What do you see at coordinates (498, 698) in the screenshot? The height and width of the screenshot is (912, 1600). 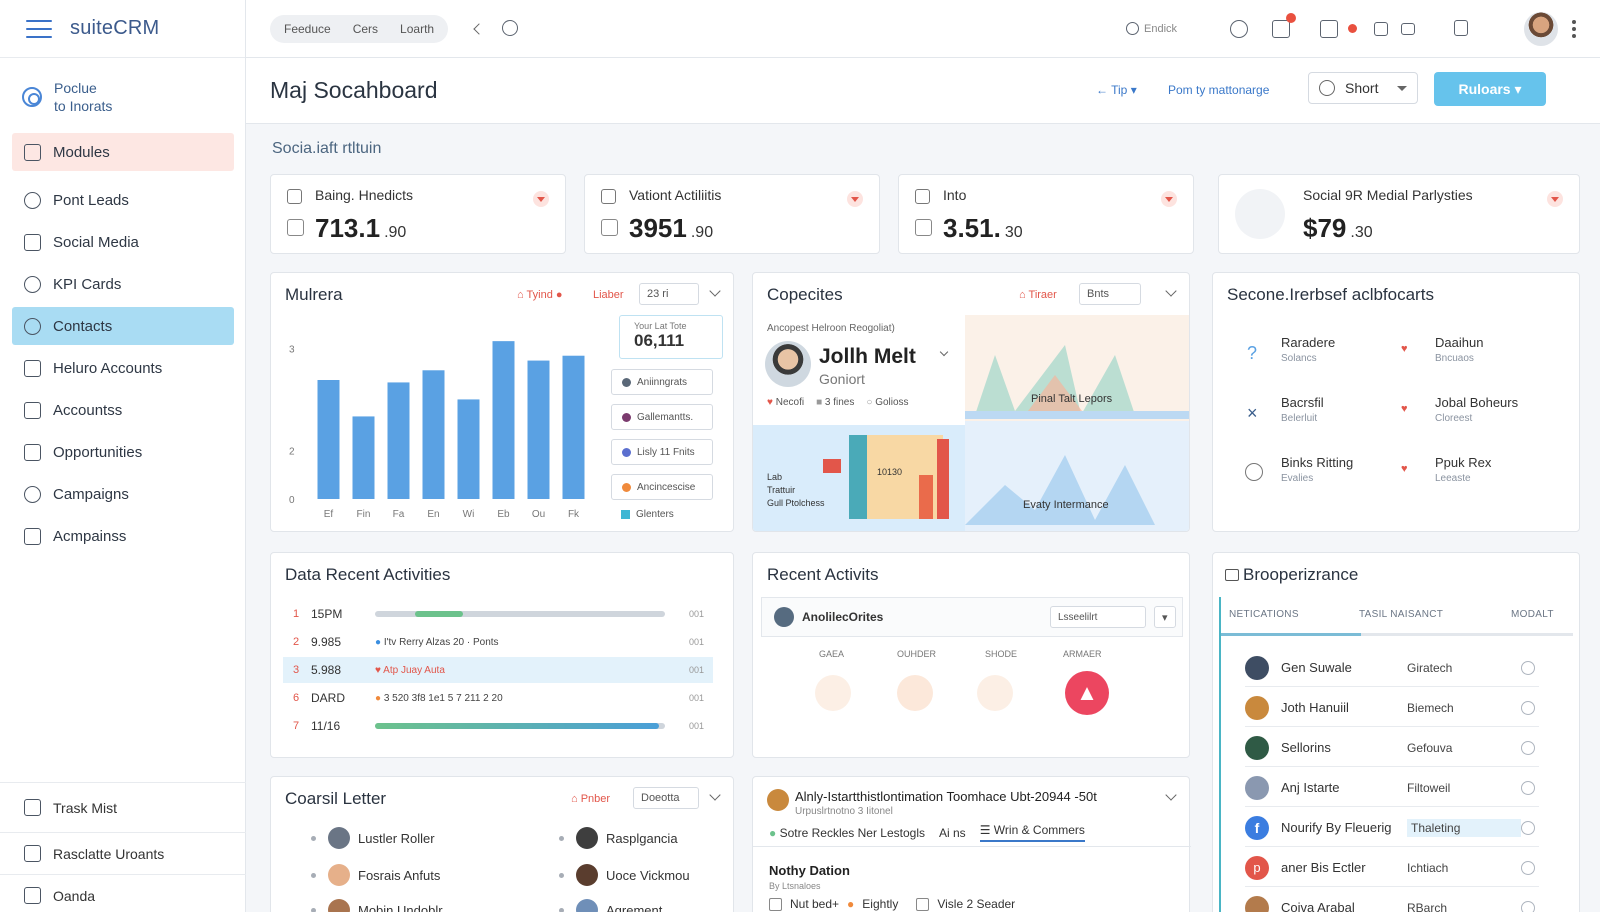 I see `activity-row: 6 DARD ● 3 520 3f8 1e1 5 7 211 2 20 001` at bounding box center [498, 698].